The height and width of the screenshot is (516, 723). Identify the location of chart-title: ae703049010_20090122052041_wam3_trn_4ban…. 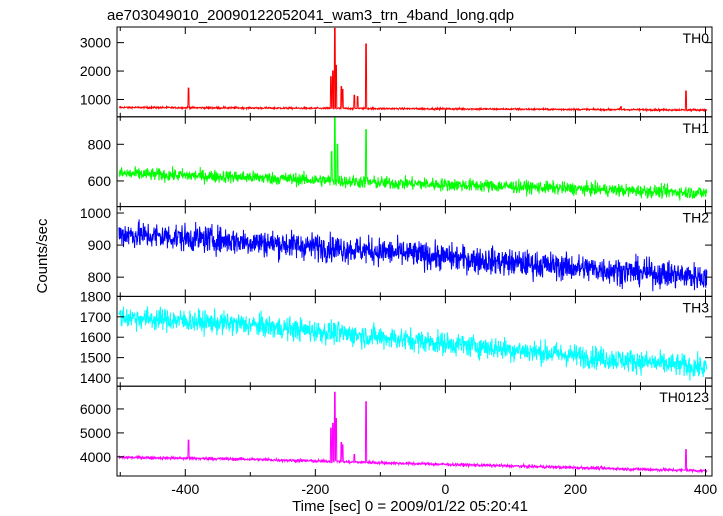
(310, 15).